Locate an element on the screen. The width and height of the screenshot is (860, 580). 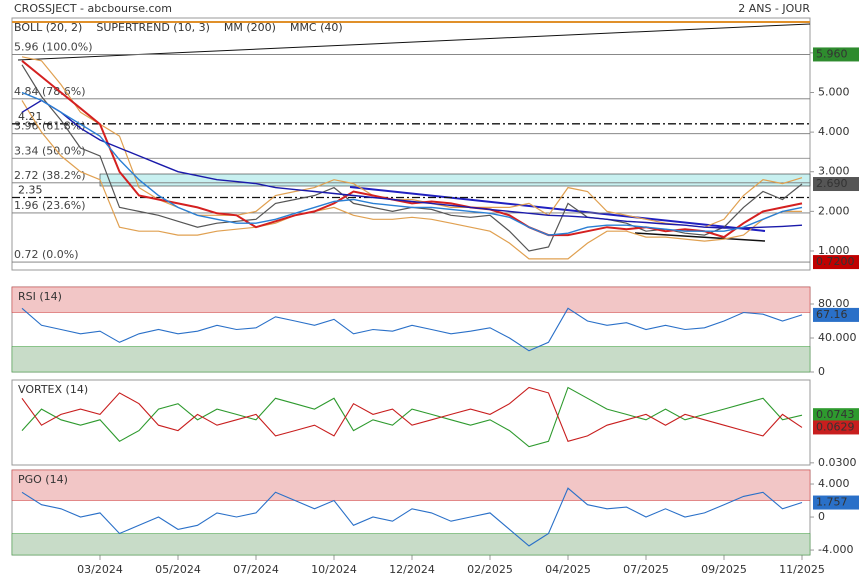
level-label: 4.21 is located at coordinates (30, 116).